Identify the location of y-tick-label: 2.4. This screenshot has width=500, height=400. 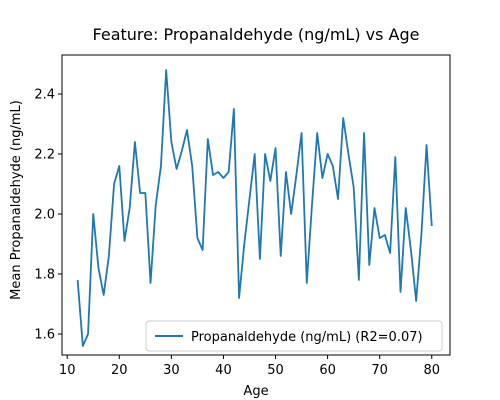
(44, 95).